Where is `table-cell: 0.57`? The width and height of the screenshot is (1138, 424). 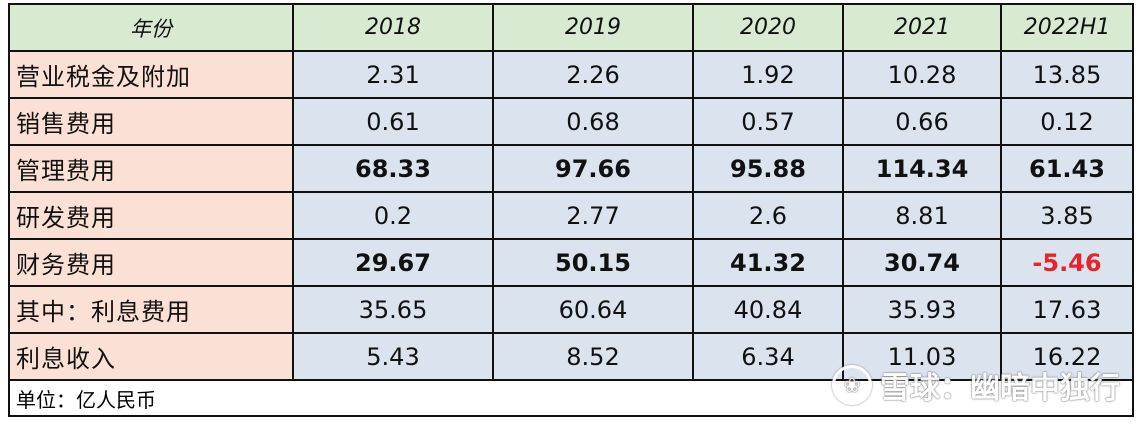 table-cell: 0.57 is located at coordinates (768, 121).